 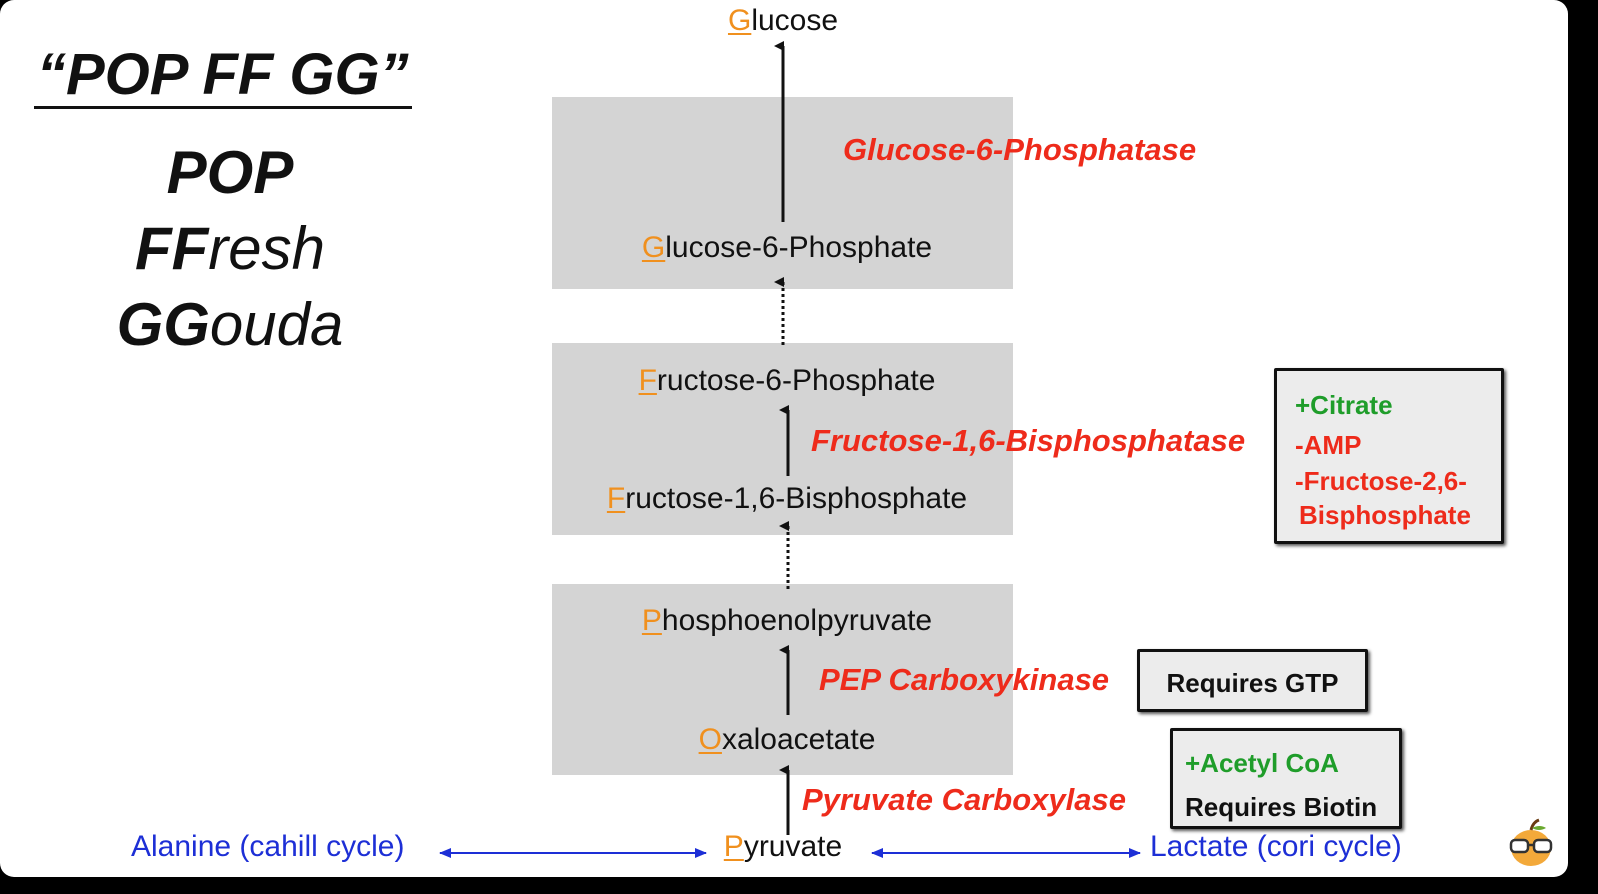 What do you see at coordinates (276, 324) in the screenshot?
I see `mnemonic-rest: ouda` at bounding box center [276, 324].